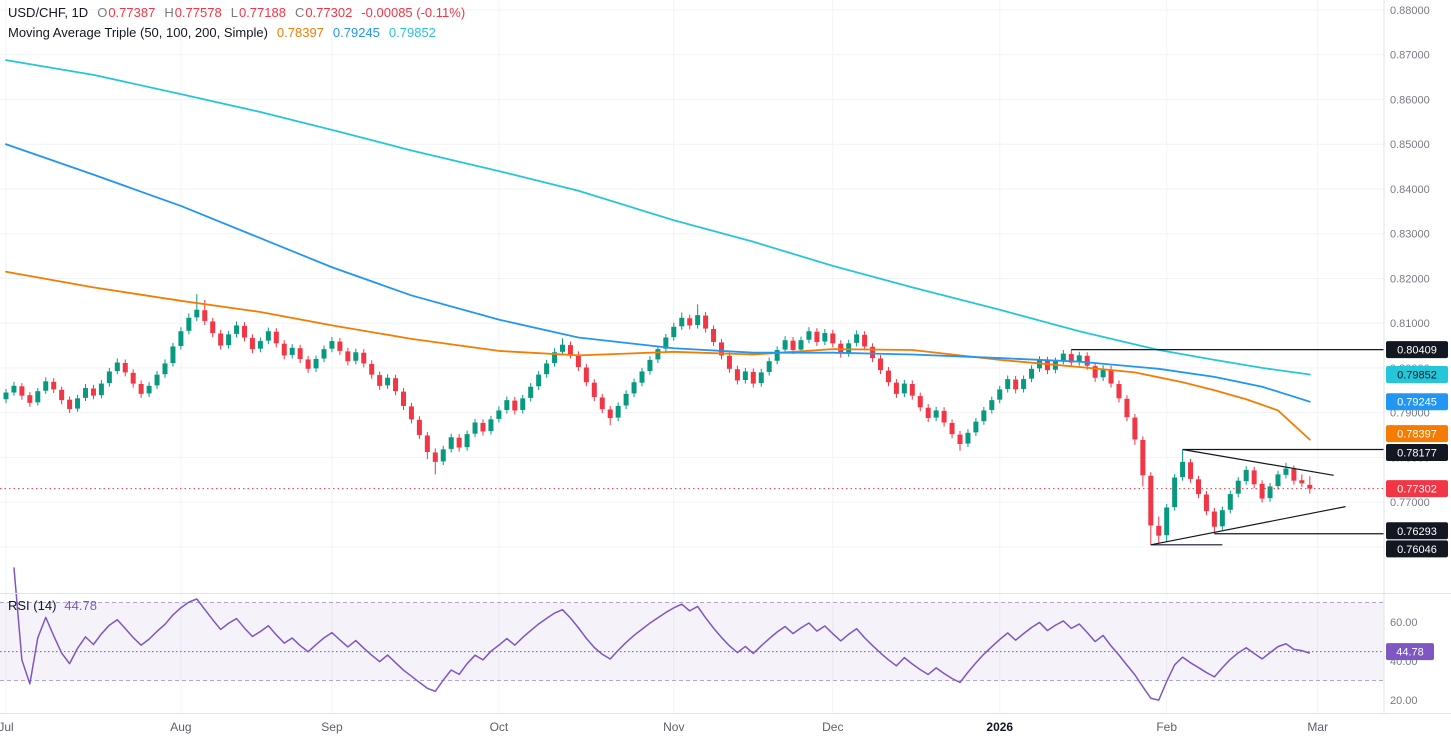 The image size is (1451, 741). What do you see at coordinates (180, 727) in the screenshot?
I see `time-tick-label: Aug` at bounding box center [180, 727].